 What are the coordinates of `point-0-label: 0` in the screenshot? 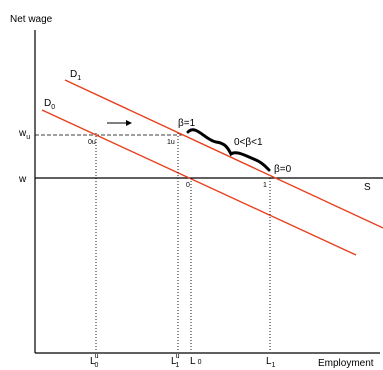 It's located at (188, 185).